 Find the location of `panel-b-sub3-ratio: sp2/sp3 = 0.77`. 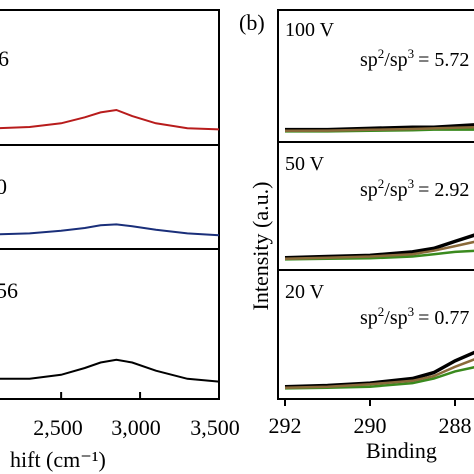

panel-b-sub3-ratio: sp2/sp3 = 0.77 is located at coordinates (414, 316).